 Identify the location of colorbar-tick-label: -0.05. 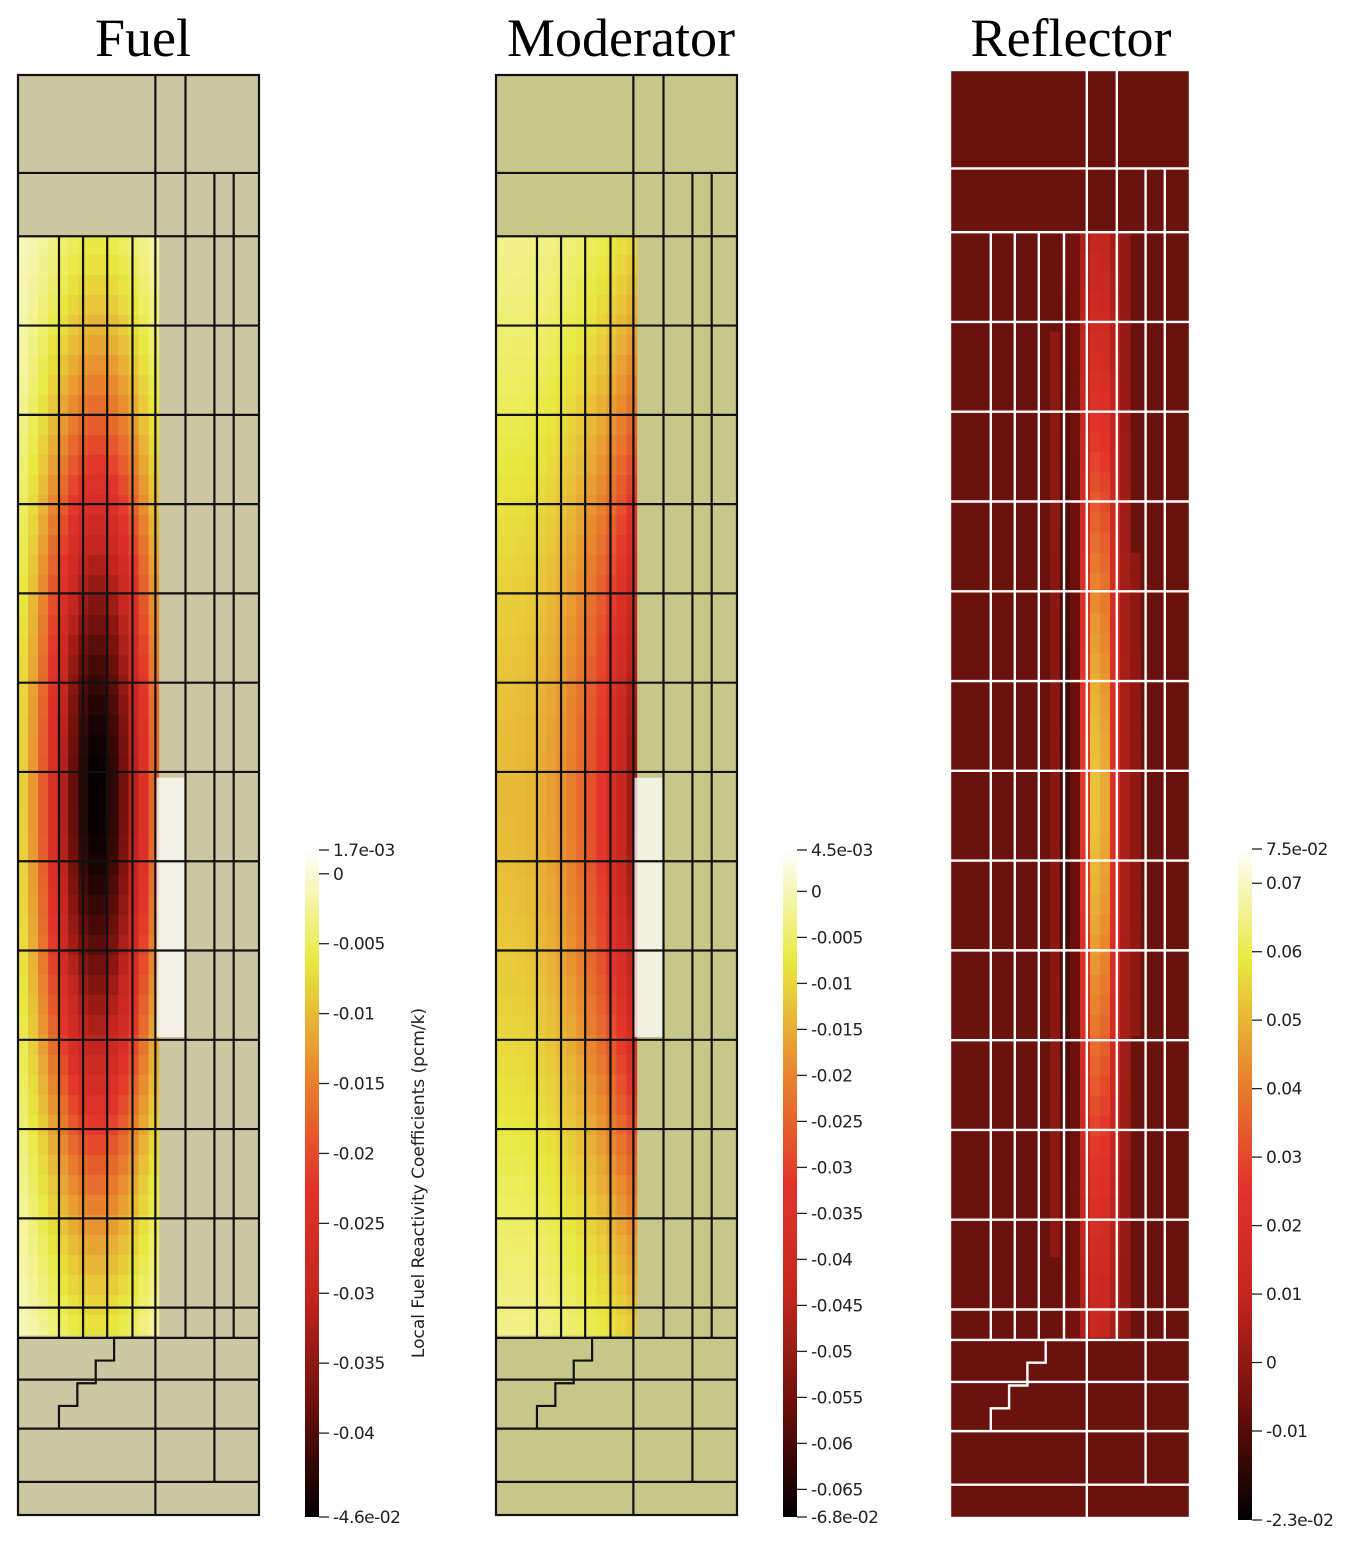
(832, 1352).